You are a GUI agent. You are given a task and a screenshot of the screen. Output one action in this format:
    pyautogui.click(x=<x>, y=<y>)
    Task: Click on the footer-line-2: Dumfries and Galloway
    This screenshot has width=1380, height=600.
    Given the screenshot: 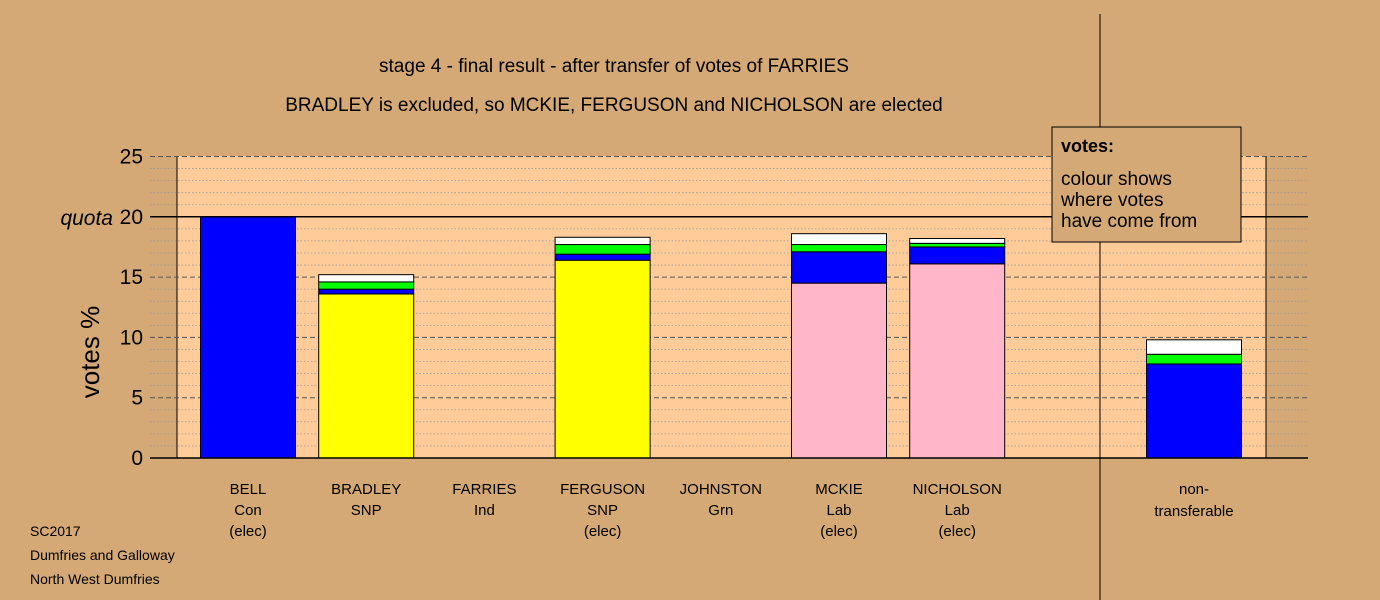 What is the action you would take?
    pyautogui.click(x=102, y=555)
    